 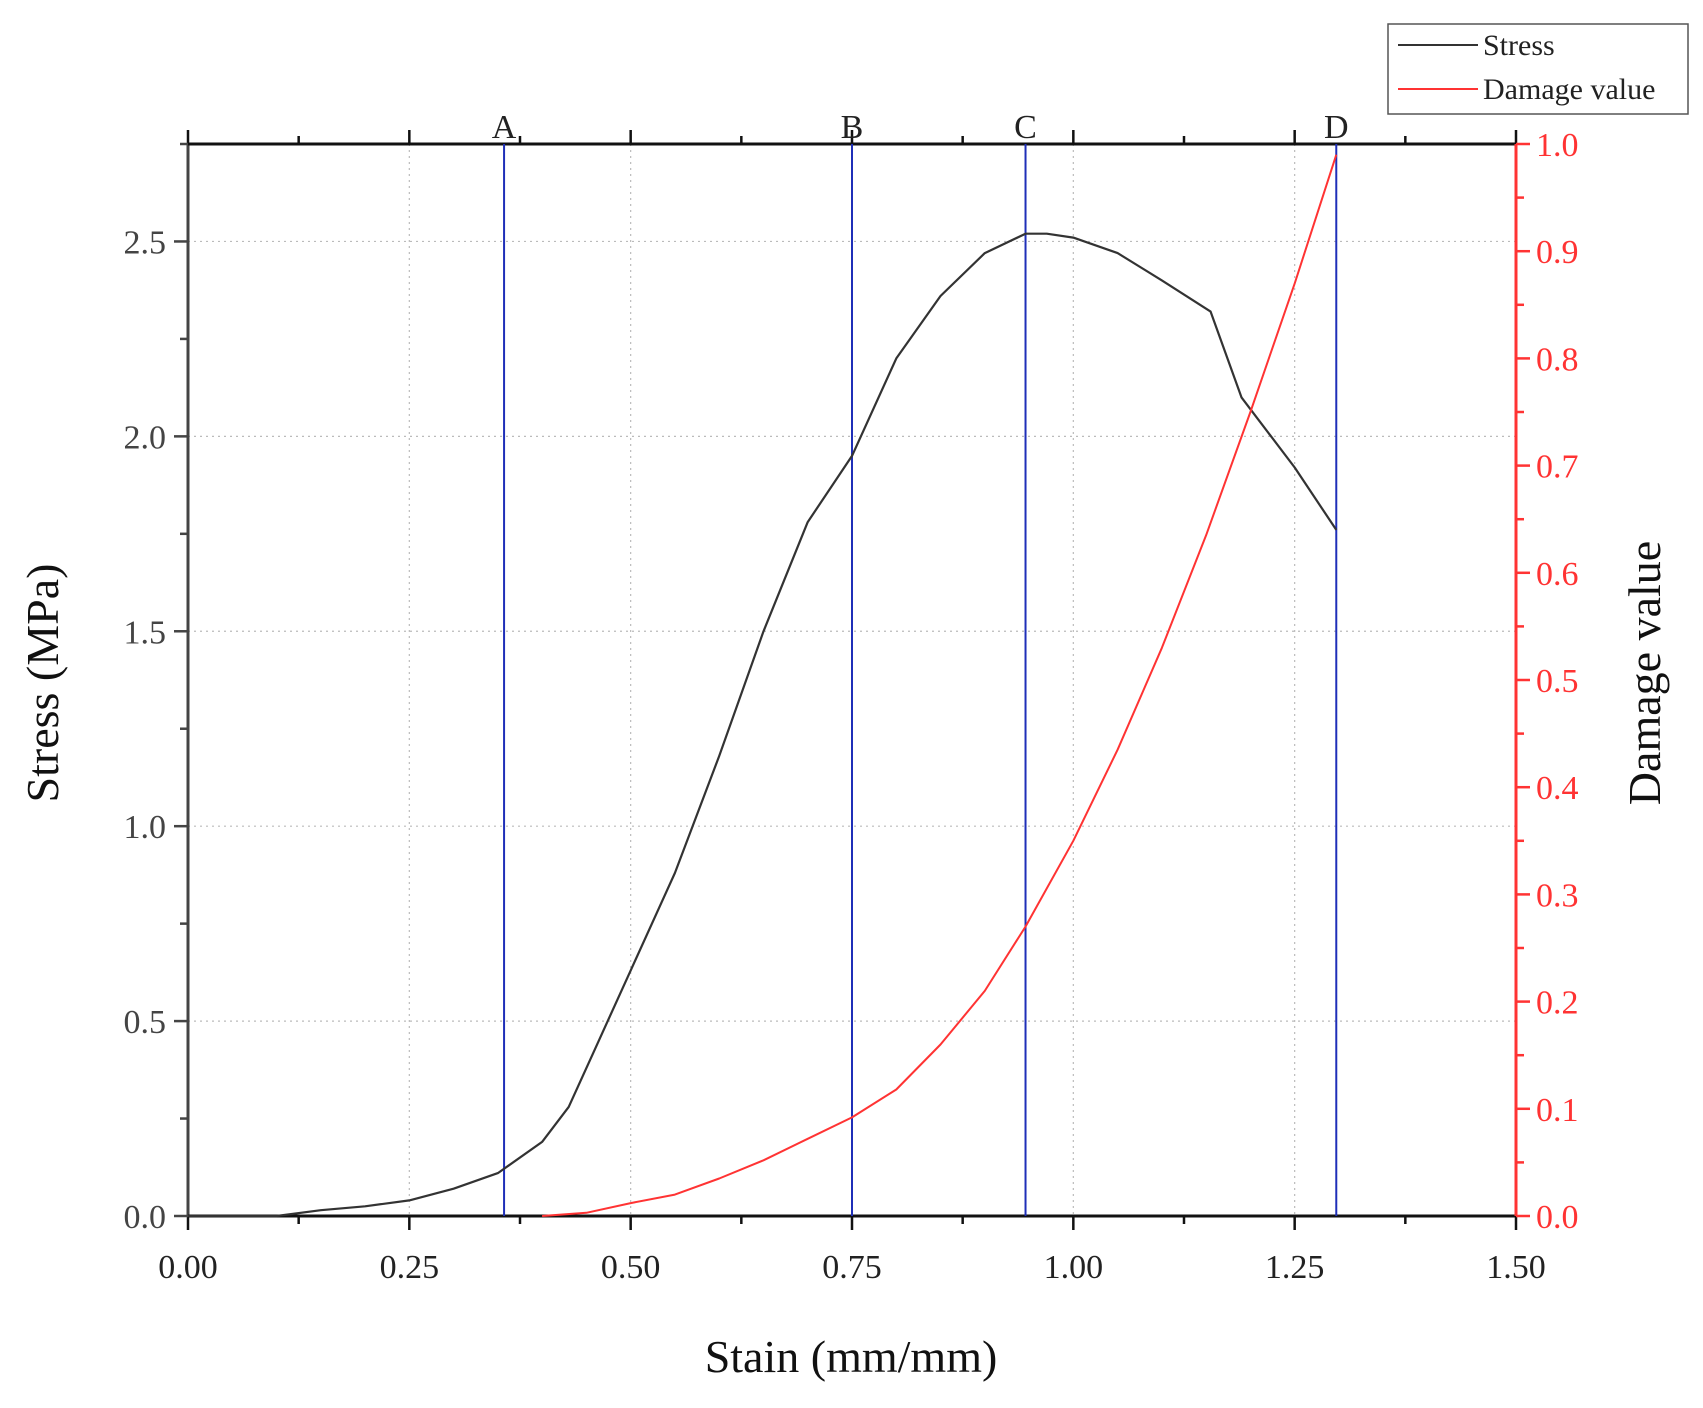 What do you see at coordinates (852, 127) in the screenshot?
I see `marker-label-b: B` at bounding box center [852, 127].